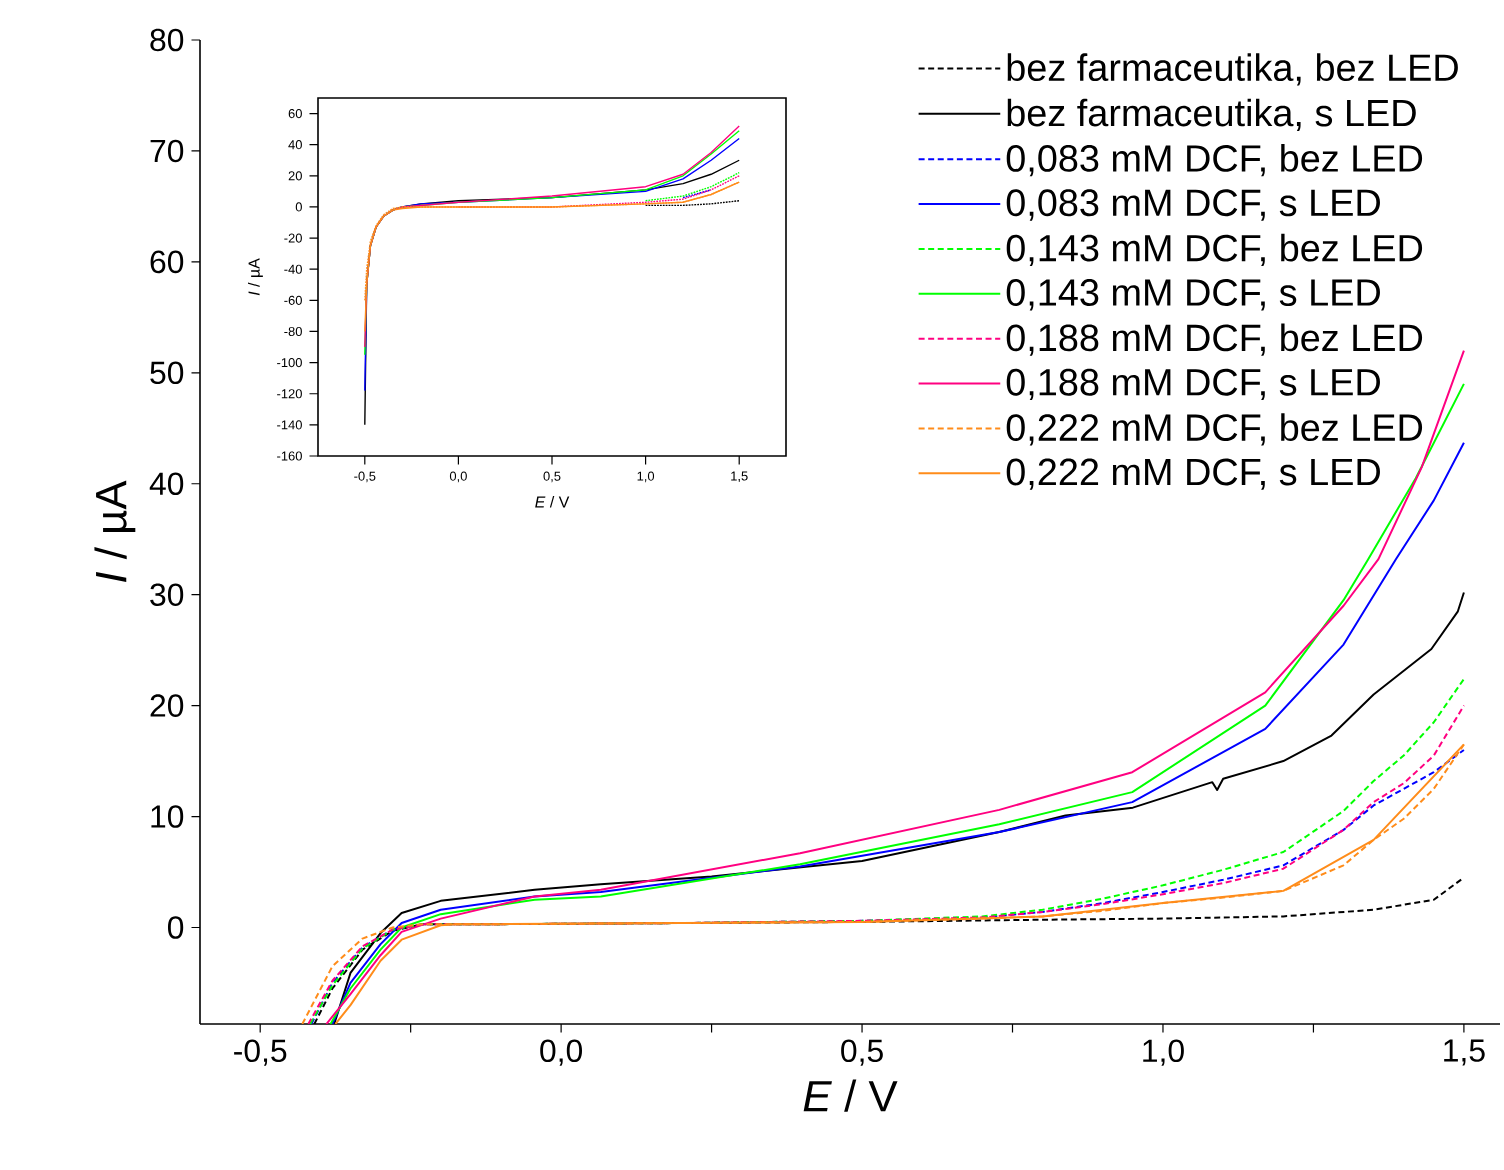  What do you see at coordinates (1211, 114) in the screenshot?
I see `legend-label: bez farmaceutika, s LED` at bounding box center [1211, 114].